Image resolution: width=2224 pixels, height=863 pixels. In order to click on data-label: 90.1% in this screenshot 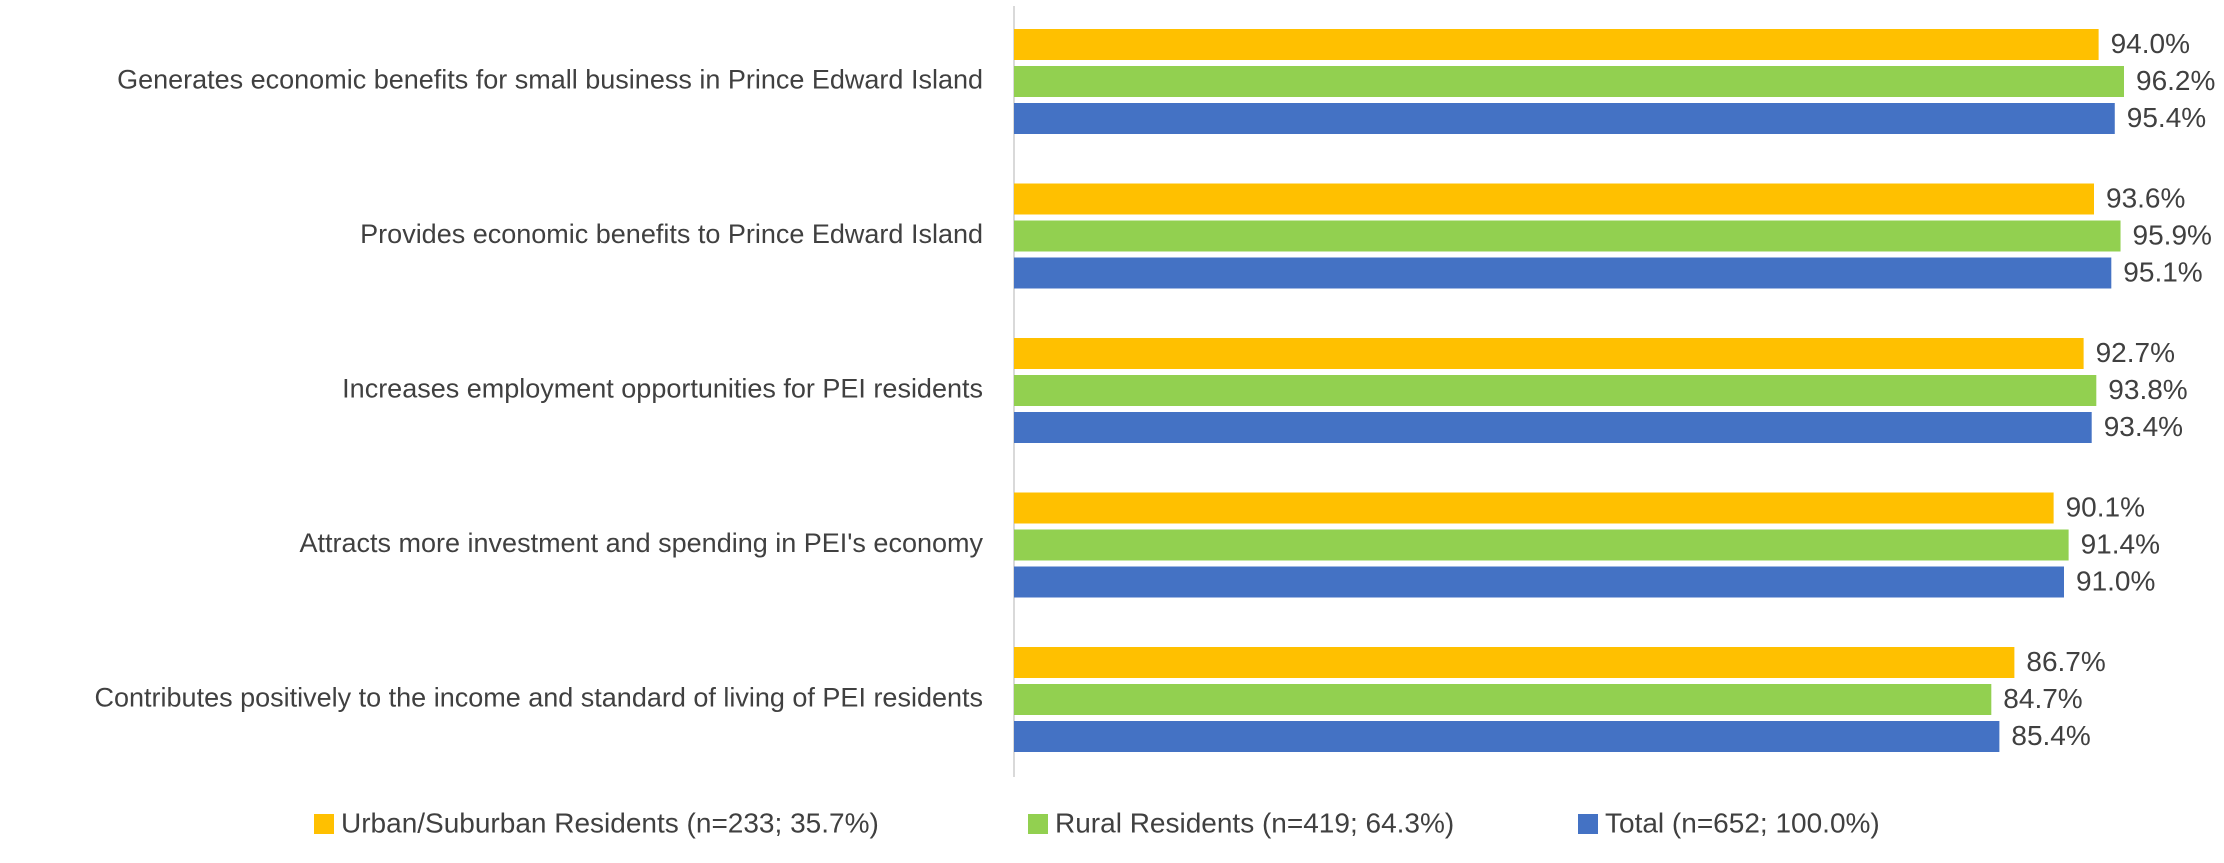, I will do `click(2105, 506)`.